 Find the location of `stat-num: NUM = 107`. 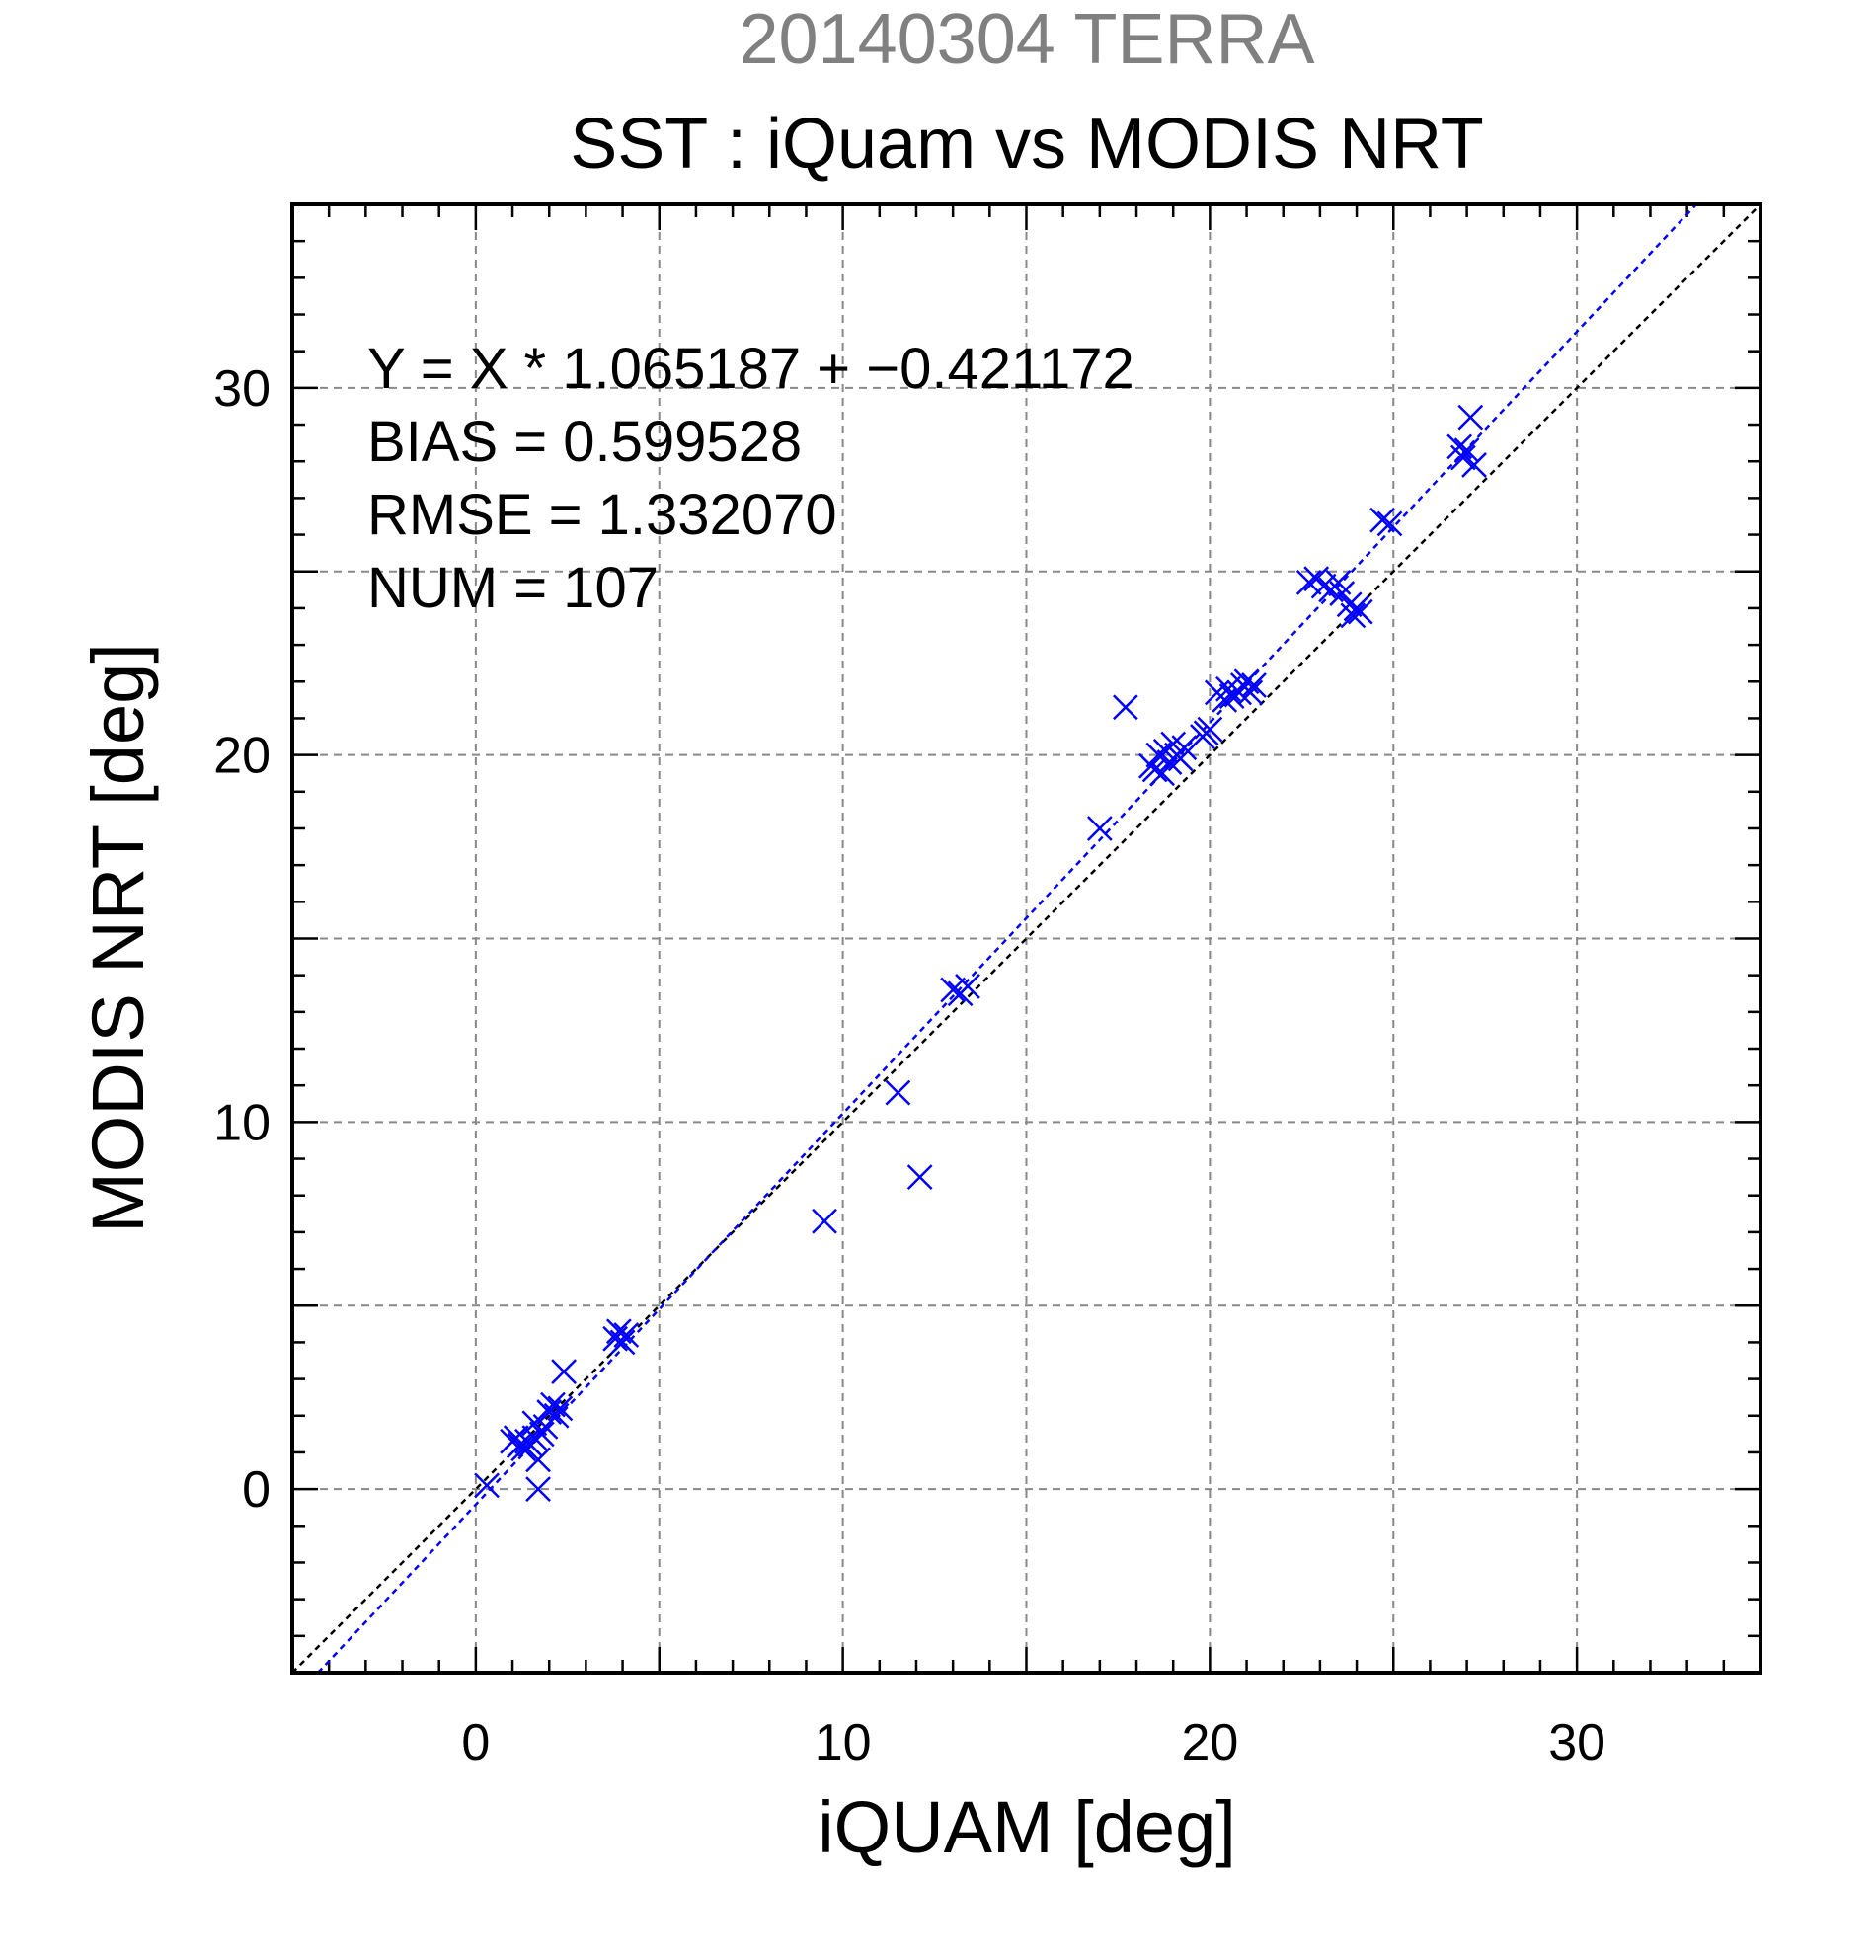

stat-num: NUM = 107 is located at coordinates (513, 588).